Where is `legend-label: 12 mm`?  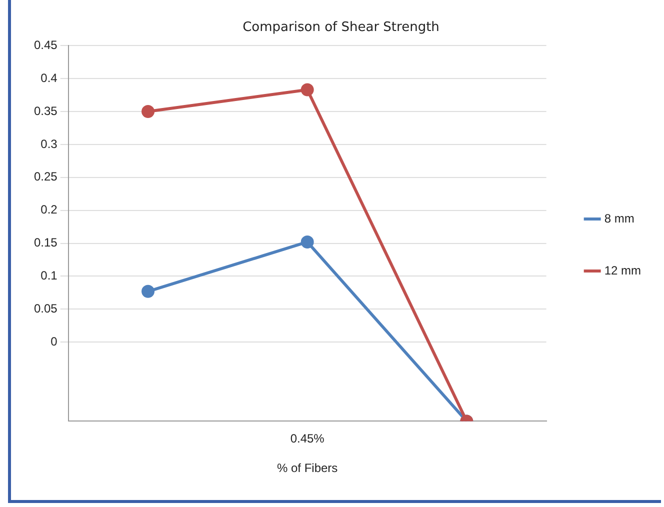
legend-label: 12 mm is located at coordinates (623, 270).